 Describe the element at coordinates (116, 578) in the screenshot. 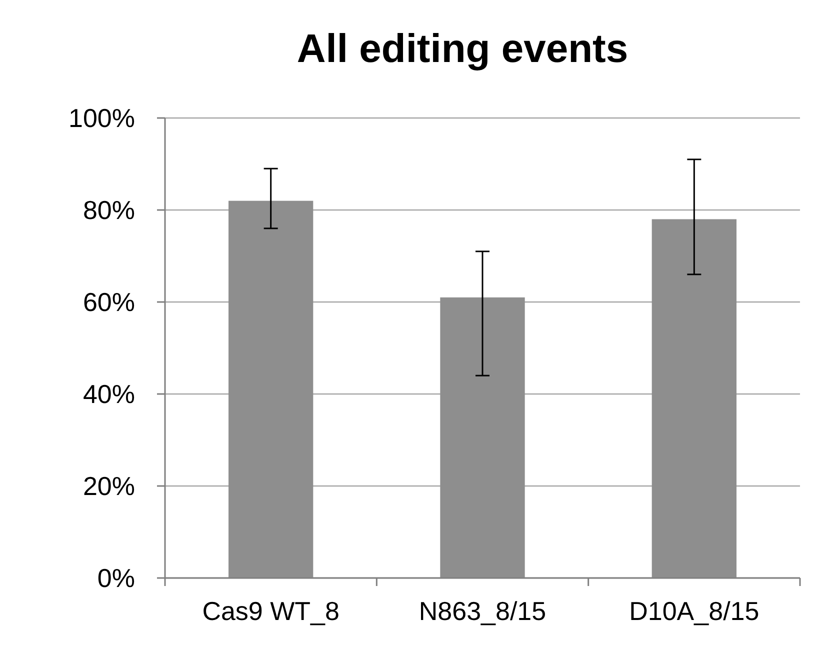

I see `y-tick-label: 0%` at that location.